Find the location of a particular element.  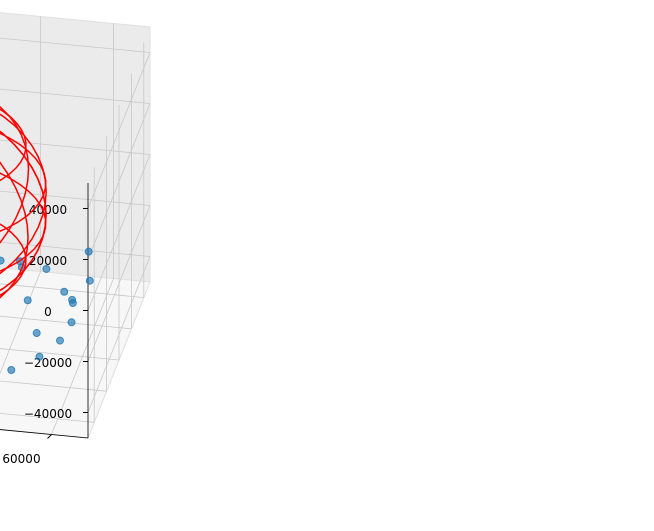

pane-floor is located at coordinates (75, 353).